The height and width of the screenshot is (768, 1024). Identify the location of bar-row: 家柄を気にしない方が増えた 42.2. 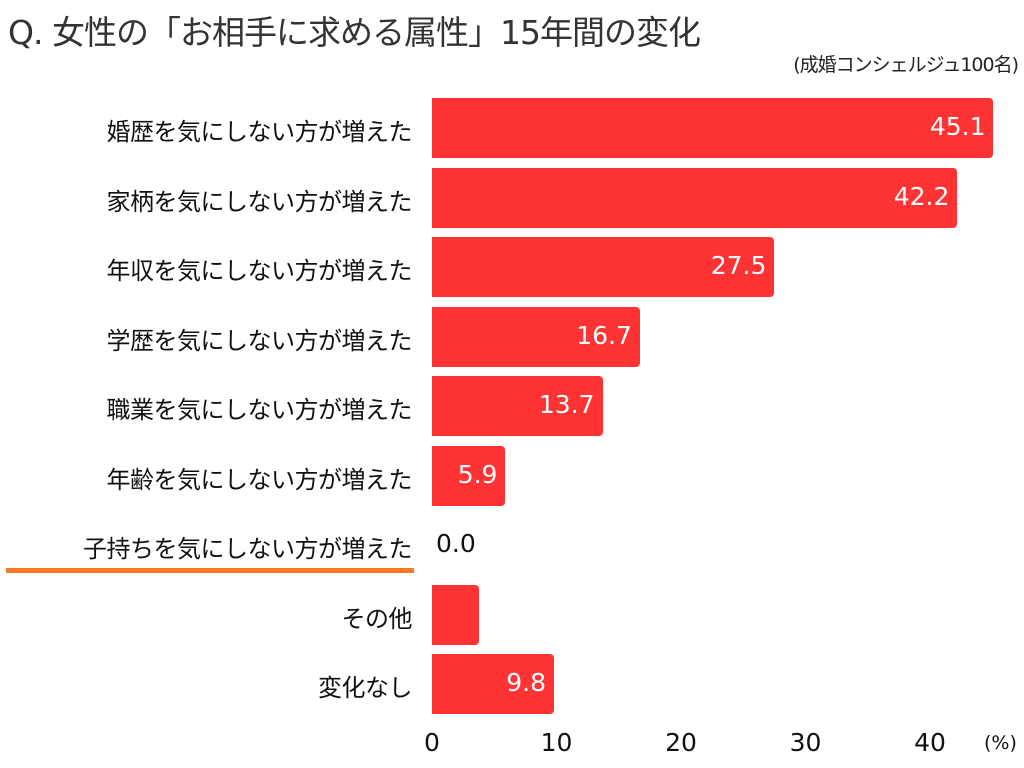
(512, 198).